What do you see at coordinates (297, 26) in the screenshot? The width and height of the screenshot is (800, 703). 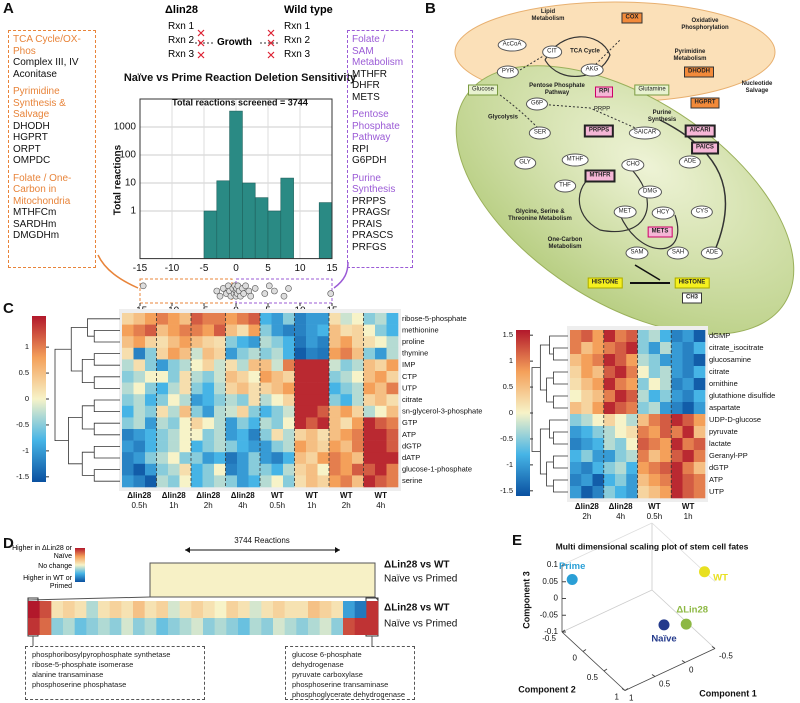 I see `reaction-label: Rxn 1` at bounding box center [297, 26].